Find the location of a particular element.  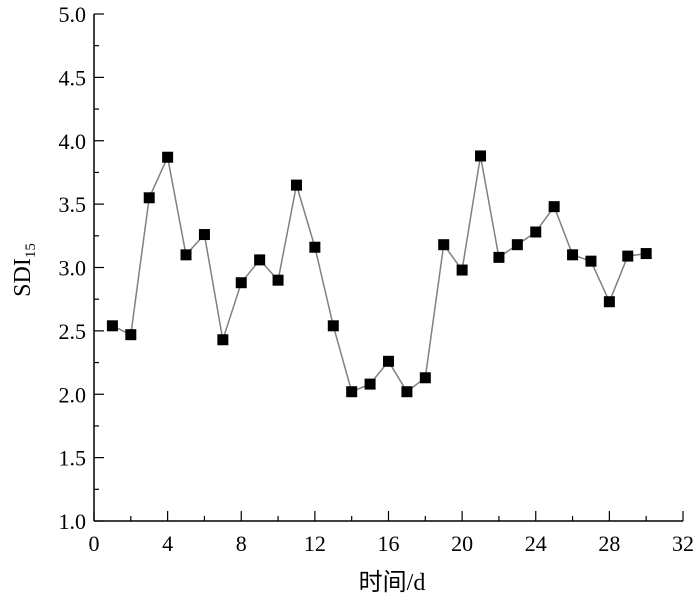

x-tick-label: 20 is located at coordinates (462, 543).